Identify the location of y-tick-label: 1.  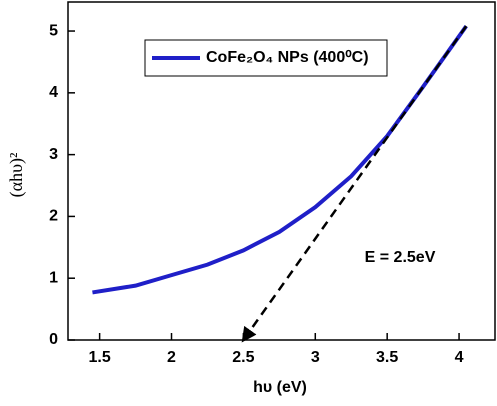
(53, 277).